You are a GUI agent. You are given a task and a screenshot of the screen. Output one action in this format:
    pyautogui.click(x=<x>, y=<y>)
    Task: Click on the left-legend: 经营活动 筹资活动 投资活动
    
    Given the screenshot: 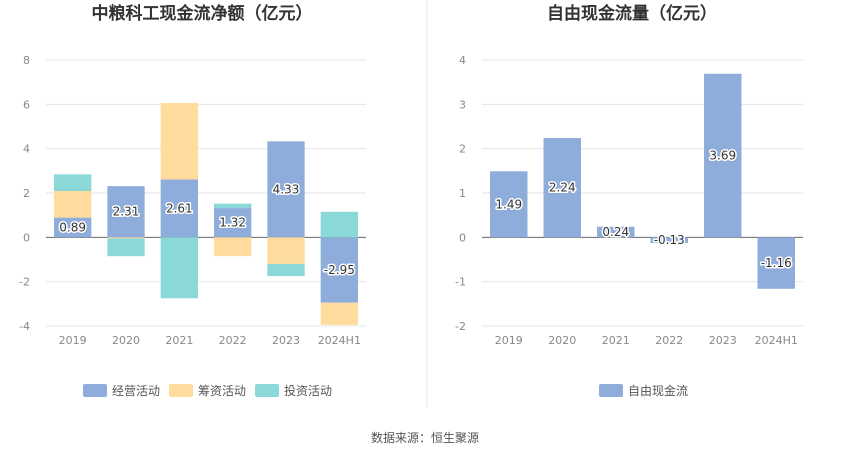 What is the action you would take?
    pyautogui.click(x=207, y=390)
    